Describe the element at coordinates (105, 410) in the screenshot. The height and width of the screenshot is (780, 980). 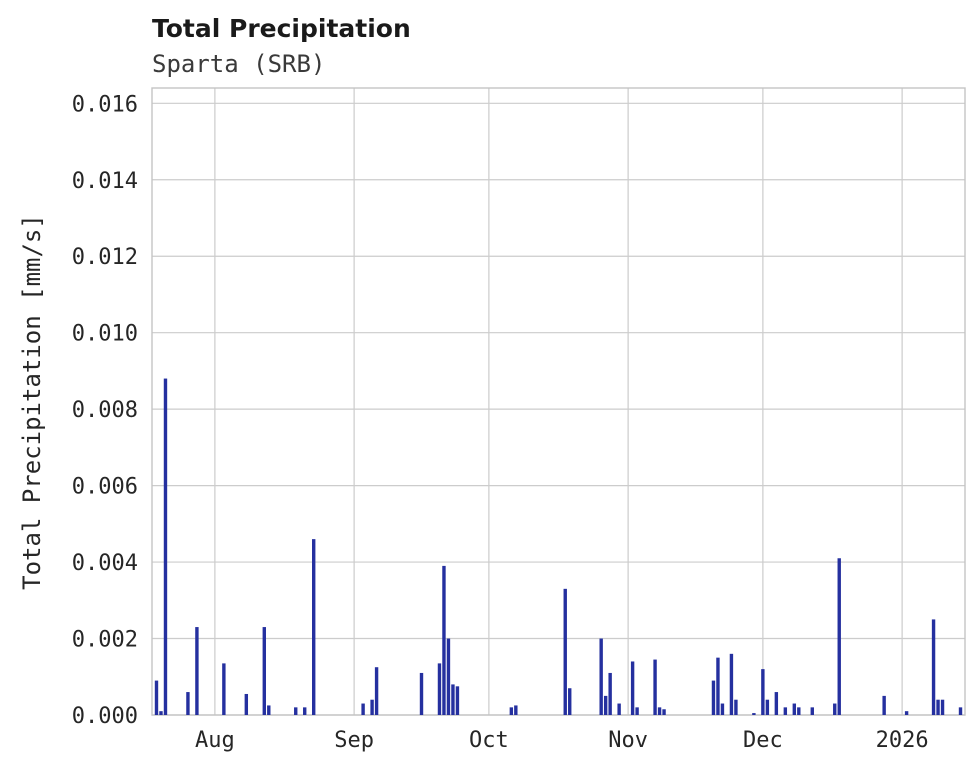
I see `y-tick-label: 0.008` at that location.